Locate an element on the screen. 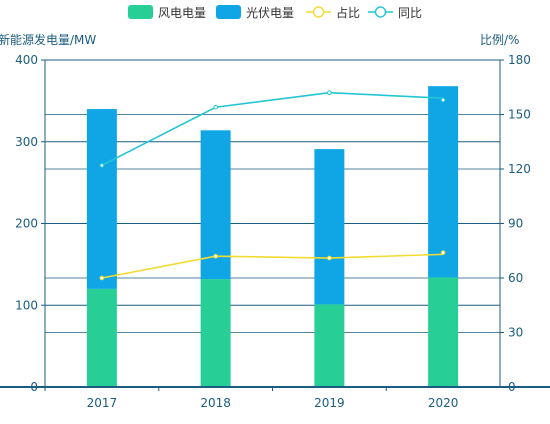  point-0-2018 is located at coordinates (215, 256).